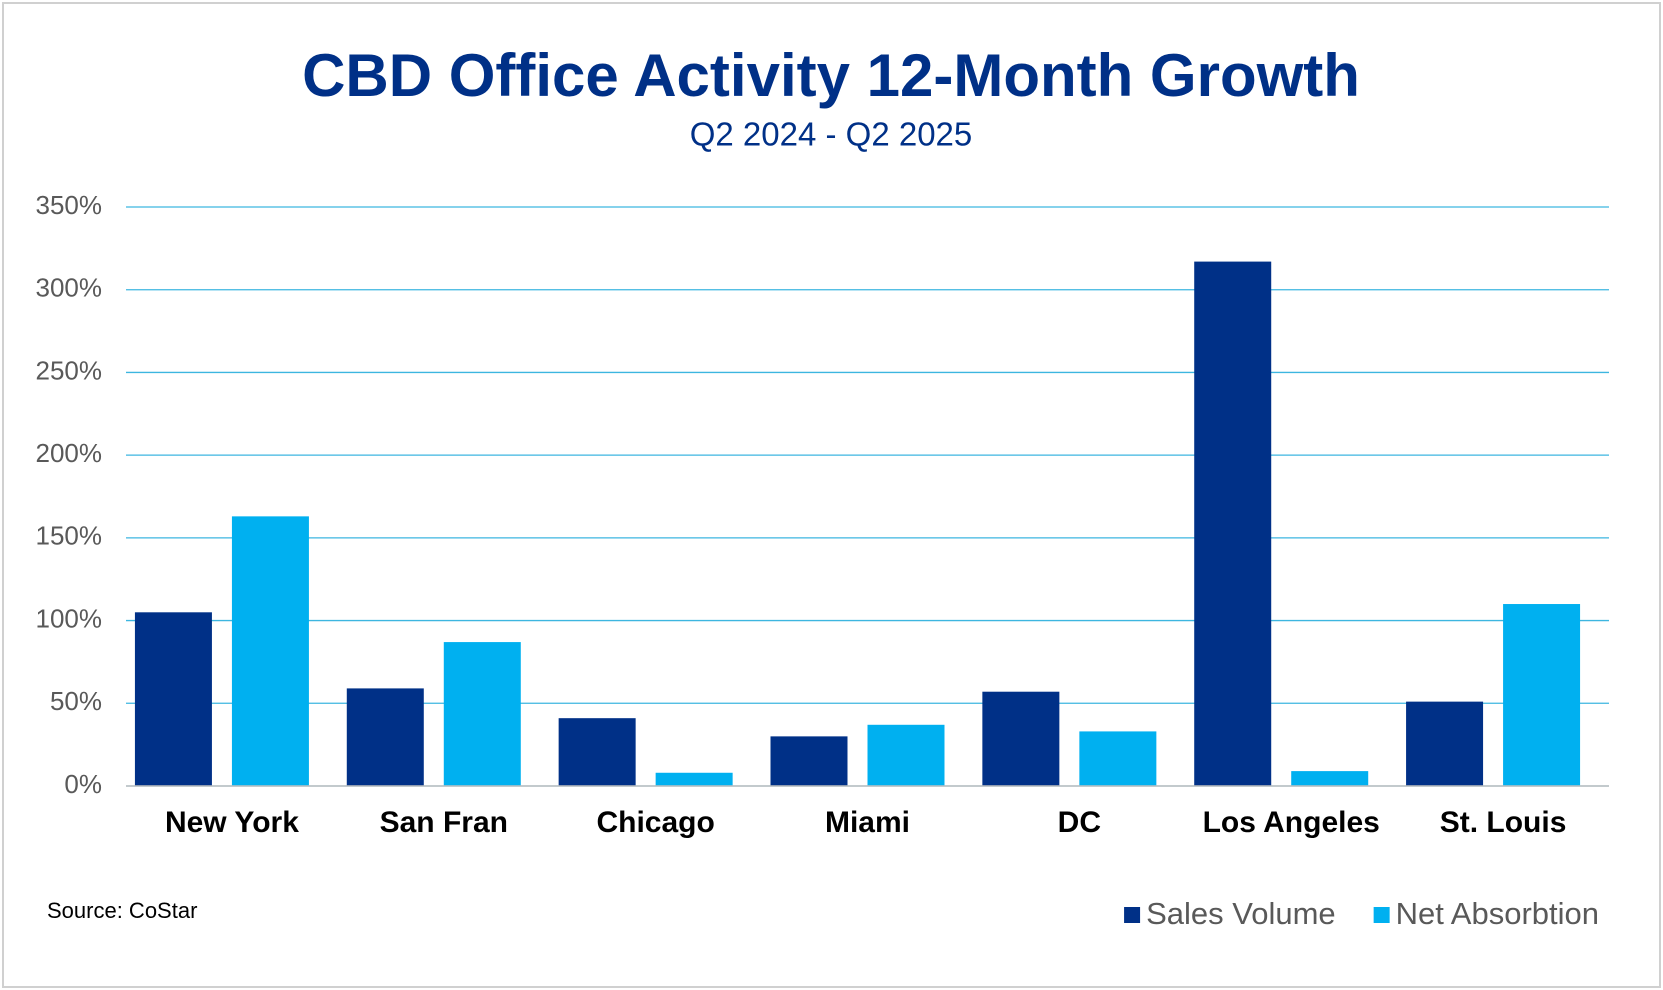 The height and width of the screenshot is (990, 1663). What do you see at coordinates (69, 618) in the screenshot?
I see `y-tick-label: 100%` at bounding box center [69, 618].